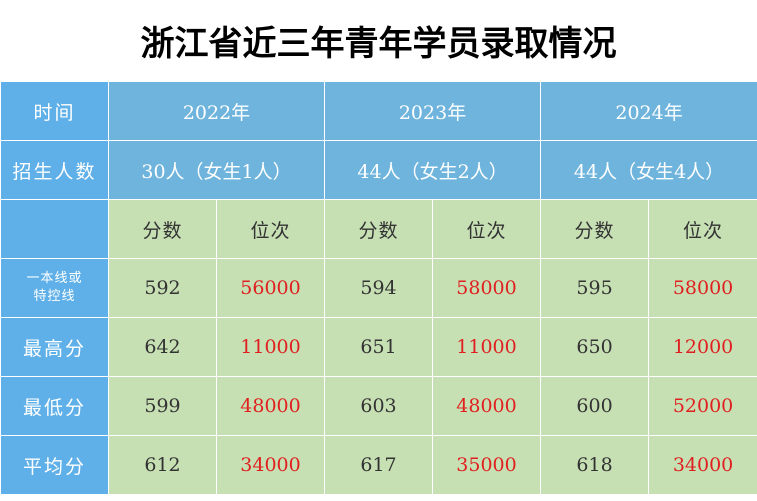  What do you see at coordinates (54, 111) in the screenshot?
I see `time-label: 时间` at bounding box center [54, 111].